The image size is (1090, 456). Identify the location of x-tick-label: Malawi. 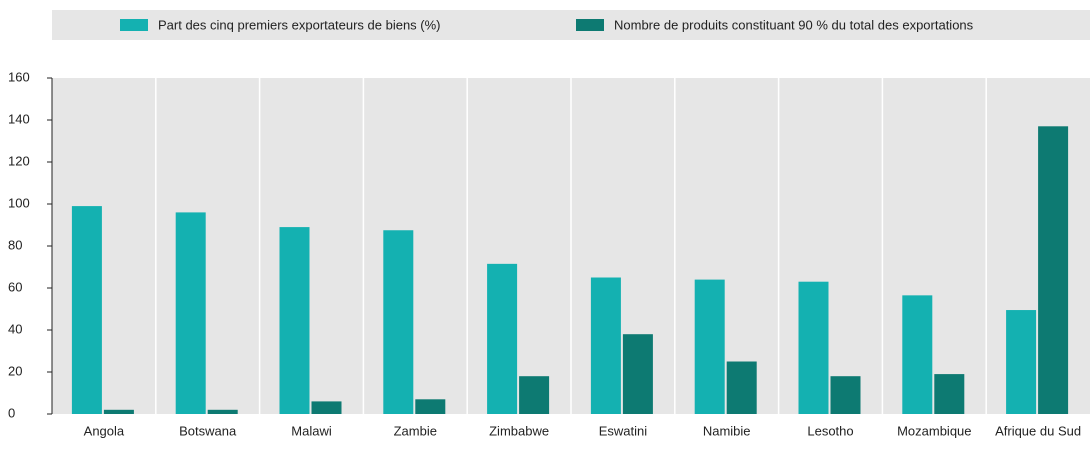
(311, 430).